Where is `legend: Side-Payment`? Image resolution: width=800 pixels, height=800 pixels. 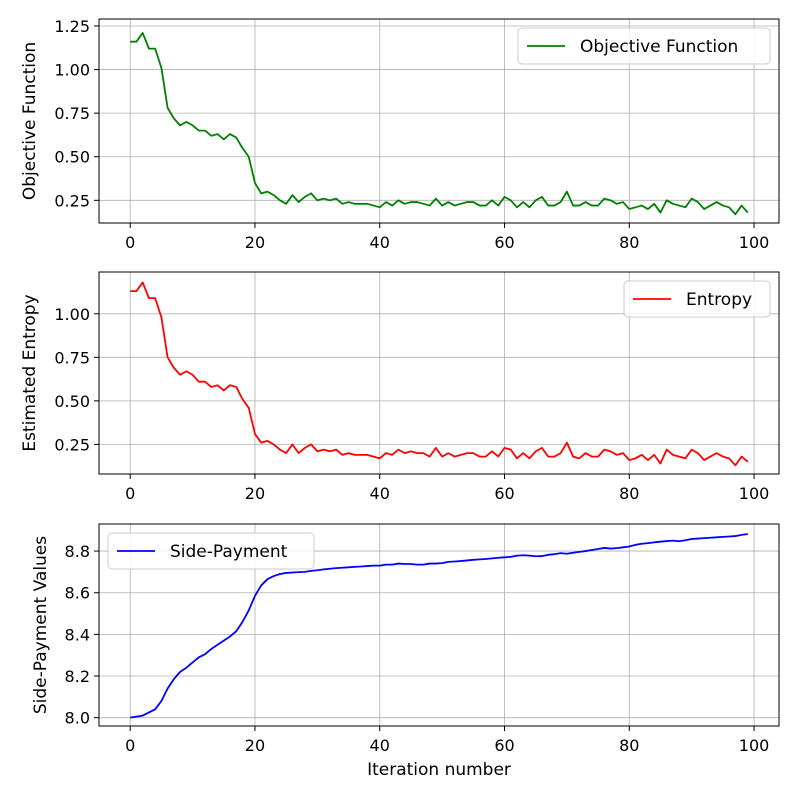
legend: Side-Payment is located at coordinates (211, 551).